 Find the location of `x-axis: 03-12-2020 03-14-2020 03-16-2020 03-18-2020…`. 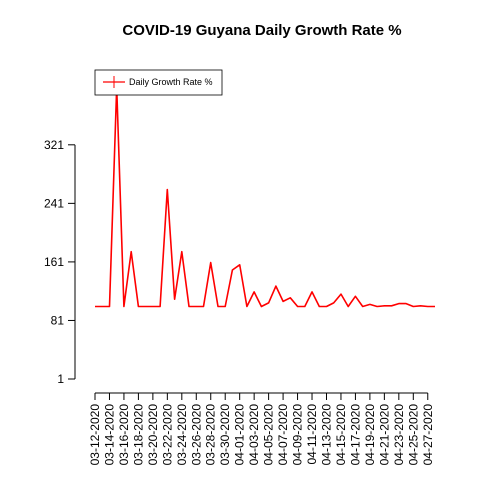

x-axis: 03-12-2020 03-14-2020 03-16-2020 03-18-2020… is located at coordinates (261, 429).